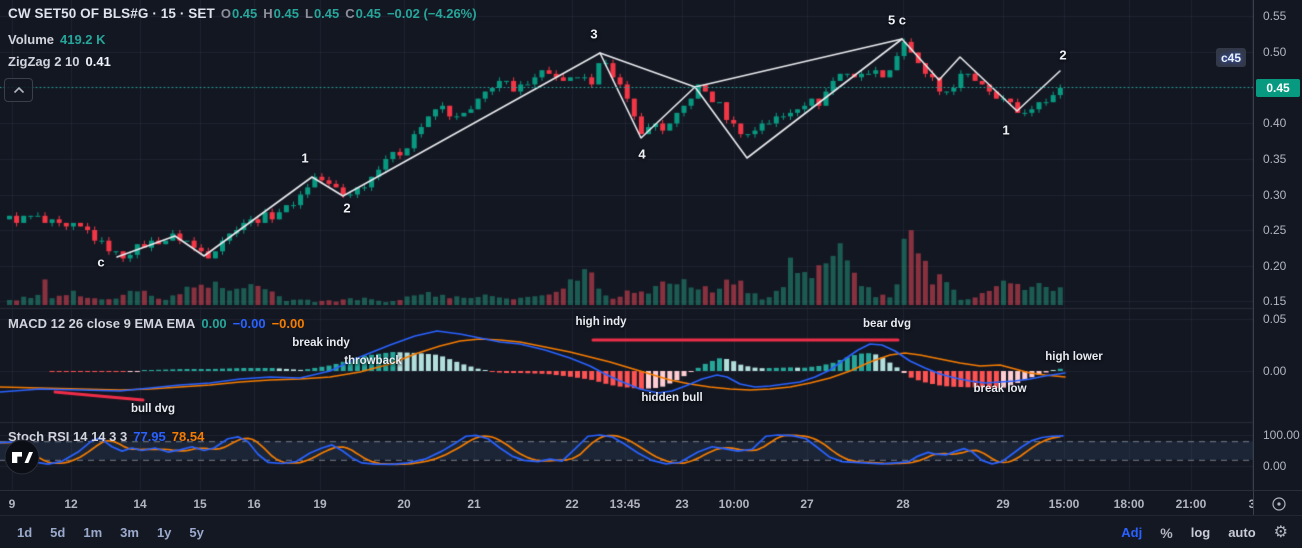  What do you see at coordinates (1278, 88) in the screenshot?
I see `last-price-badge: 0.45` at bounding box center [1278, 88].